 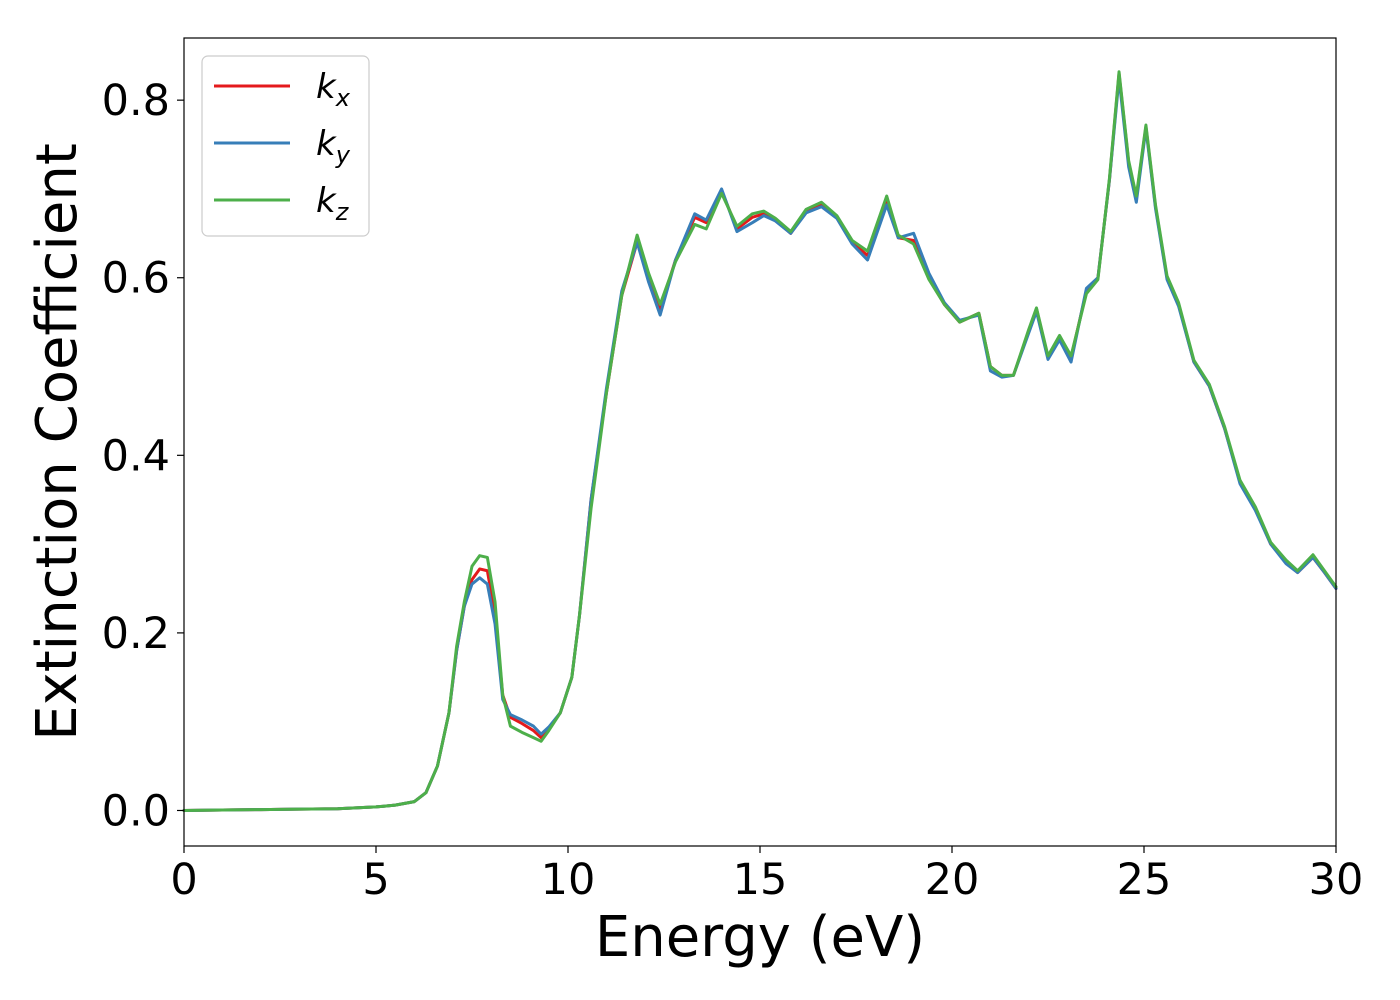 I want to click on legend: kx ky kz, so click(x=285, y=146).